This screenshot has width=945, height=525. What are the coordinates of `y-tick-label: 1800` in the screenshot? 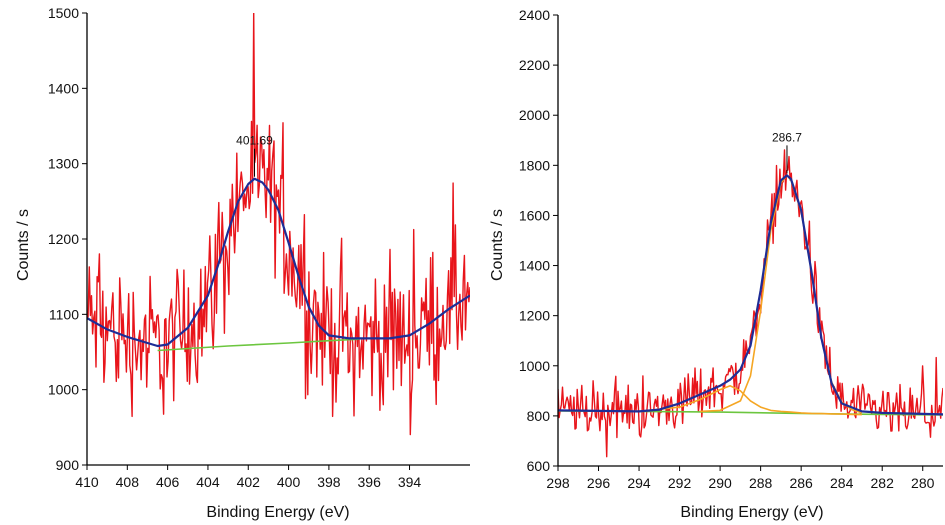 It's located at (534, 165).